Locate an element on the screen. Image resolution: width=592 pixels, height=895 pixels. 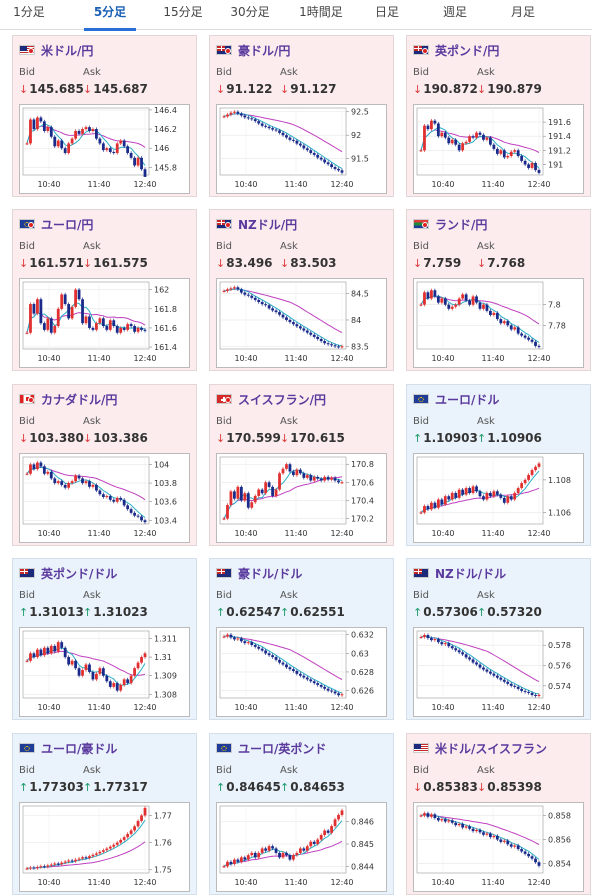
pair-header: 豪ドル/円 is located at coordinates (253, 50).